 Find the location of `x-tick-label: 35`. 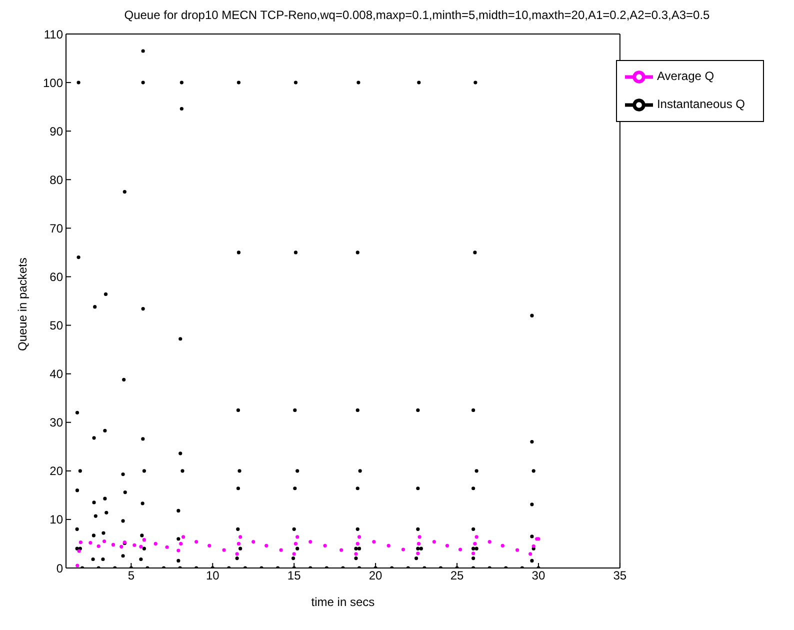

x-tick-label: 35 is located at coordinates (620, 575).